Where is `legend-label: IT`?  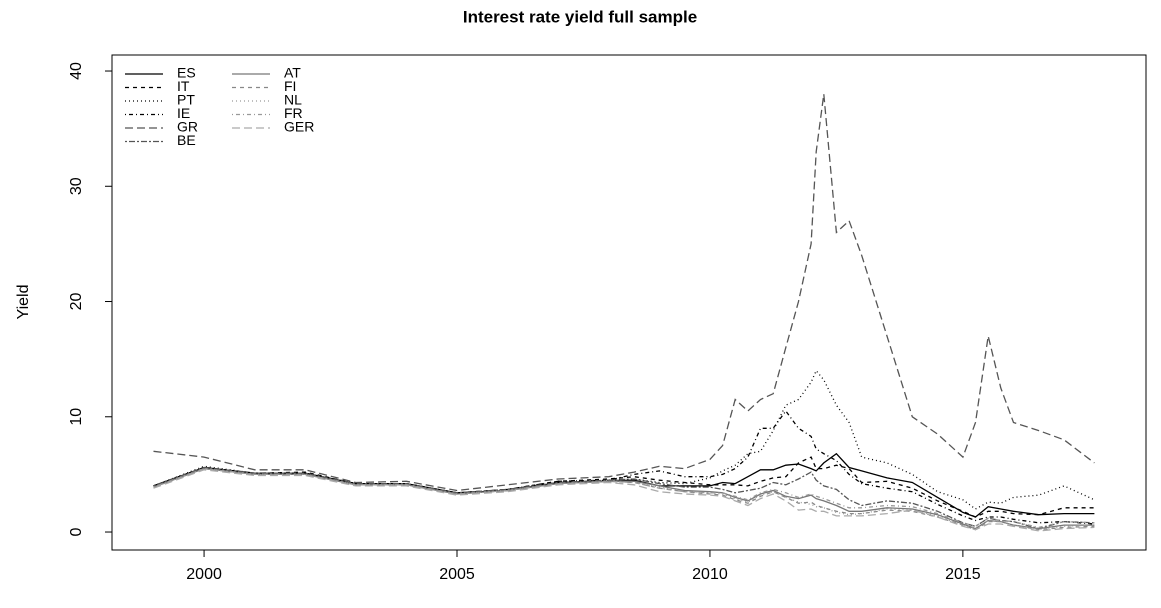
legend-label: IT is located at coordinates (183, 86).